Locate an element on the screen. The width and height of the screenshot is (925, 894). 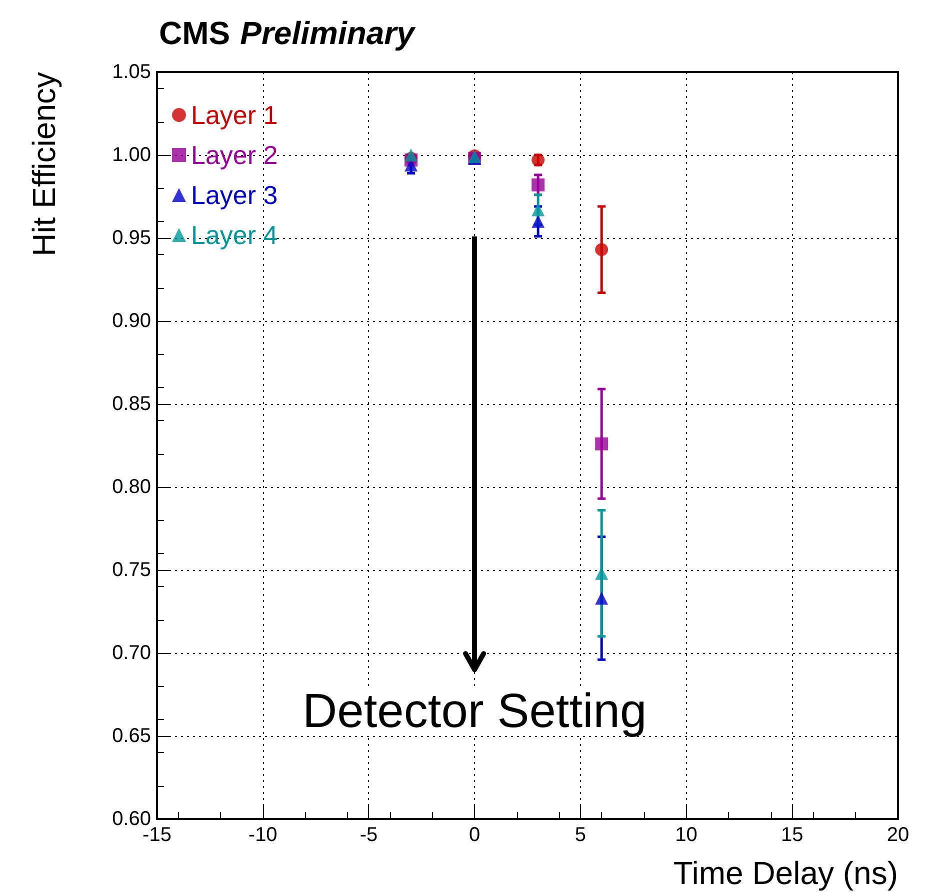
x-tick-label: 0 is located at coordinates (474, 835).